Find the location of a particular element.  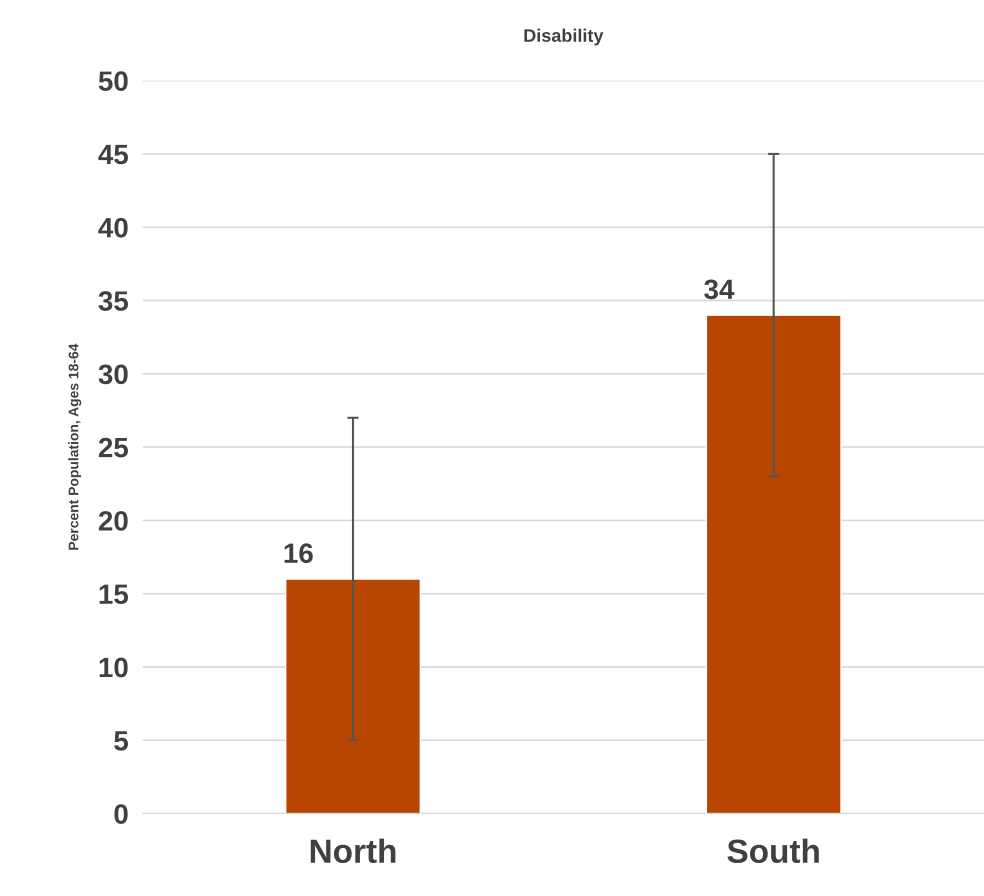

y-tick-label: 0 is located at coordinates (121, 814).